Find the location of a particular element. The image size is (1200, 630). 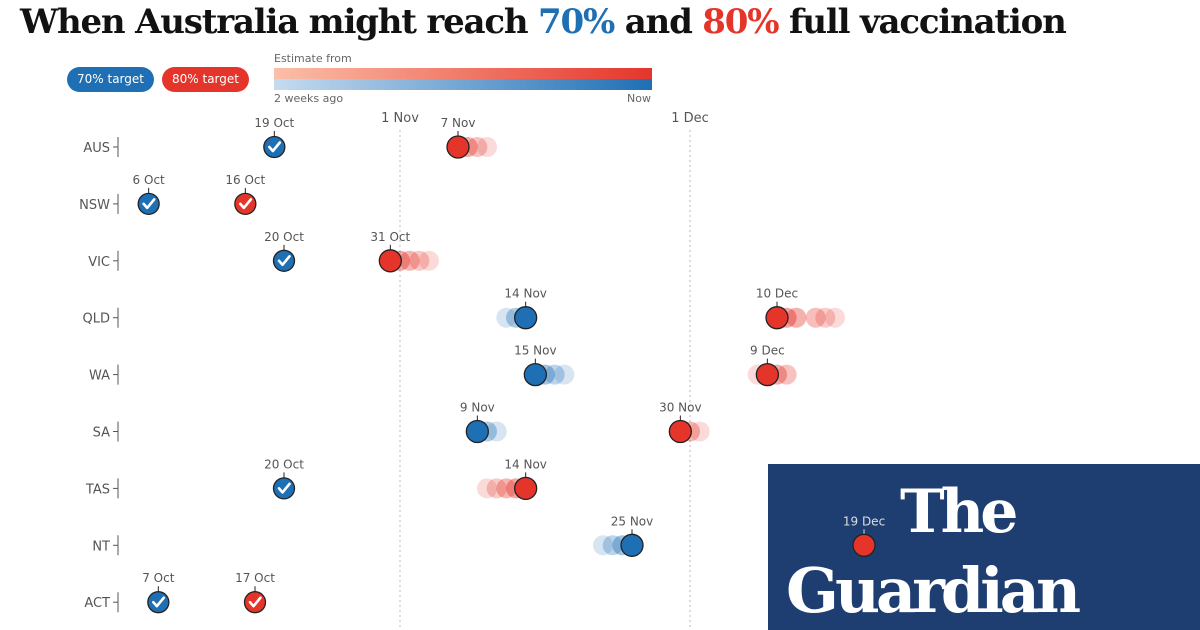

date-label: 15 Nov is located at coordinates (535, 351).